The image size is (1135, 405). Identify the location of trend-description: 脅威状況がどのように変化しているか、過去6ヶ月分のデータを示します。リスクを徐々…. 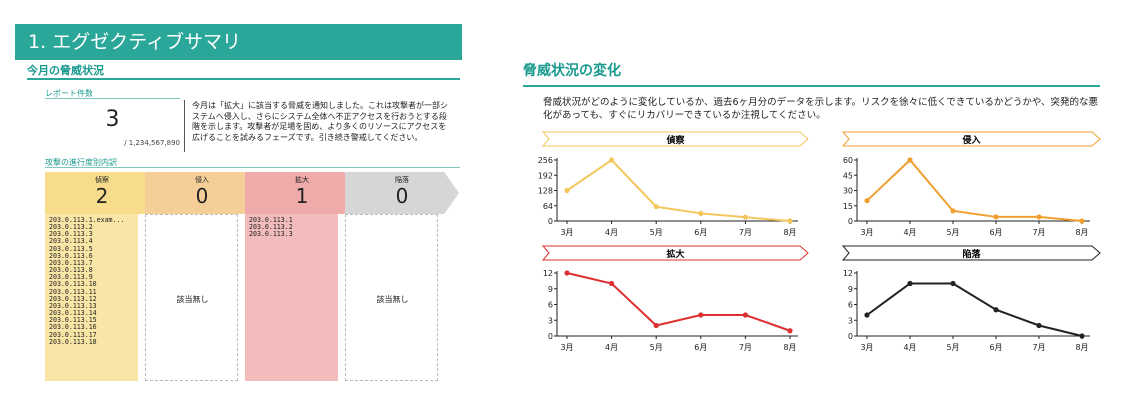
(821, 109).